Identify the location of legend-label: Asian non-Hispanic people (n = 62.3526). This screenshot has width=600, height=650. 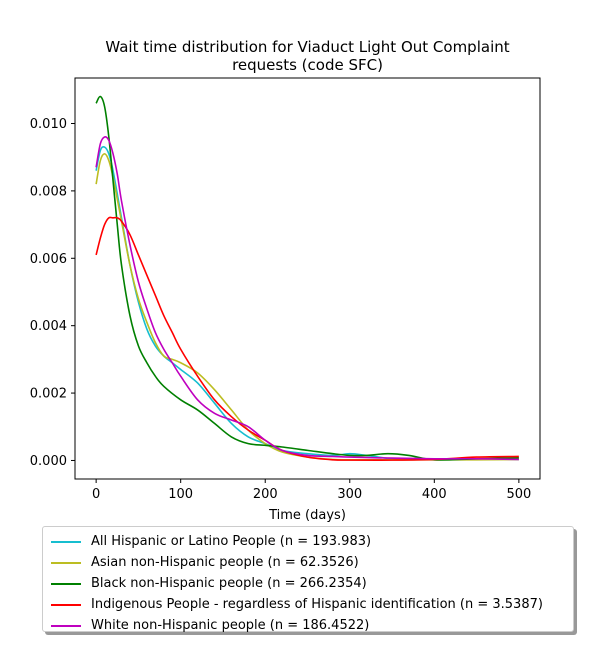
(225, 562).